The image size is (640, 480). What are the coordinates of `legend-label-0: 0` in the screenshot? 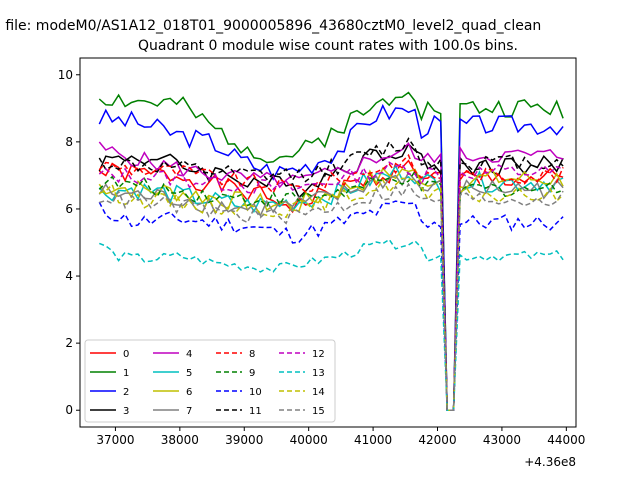 It's located at (126, 354).